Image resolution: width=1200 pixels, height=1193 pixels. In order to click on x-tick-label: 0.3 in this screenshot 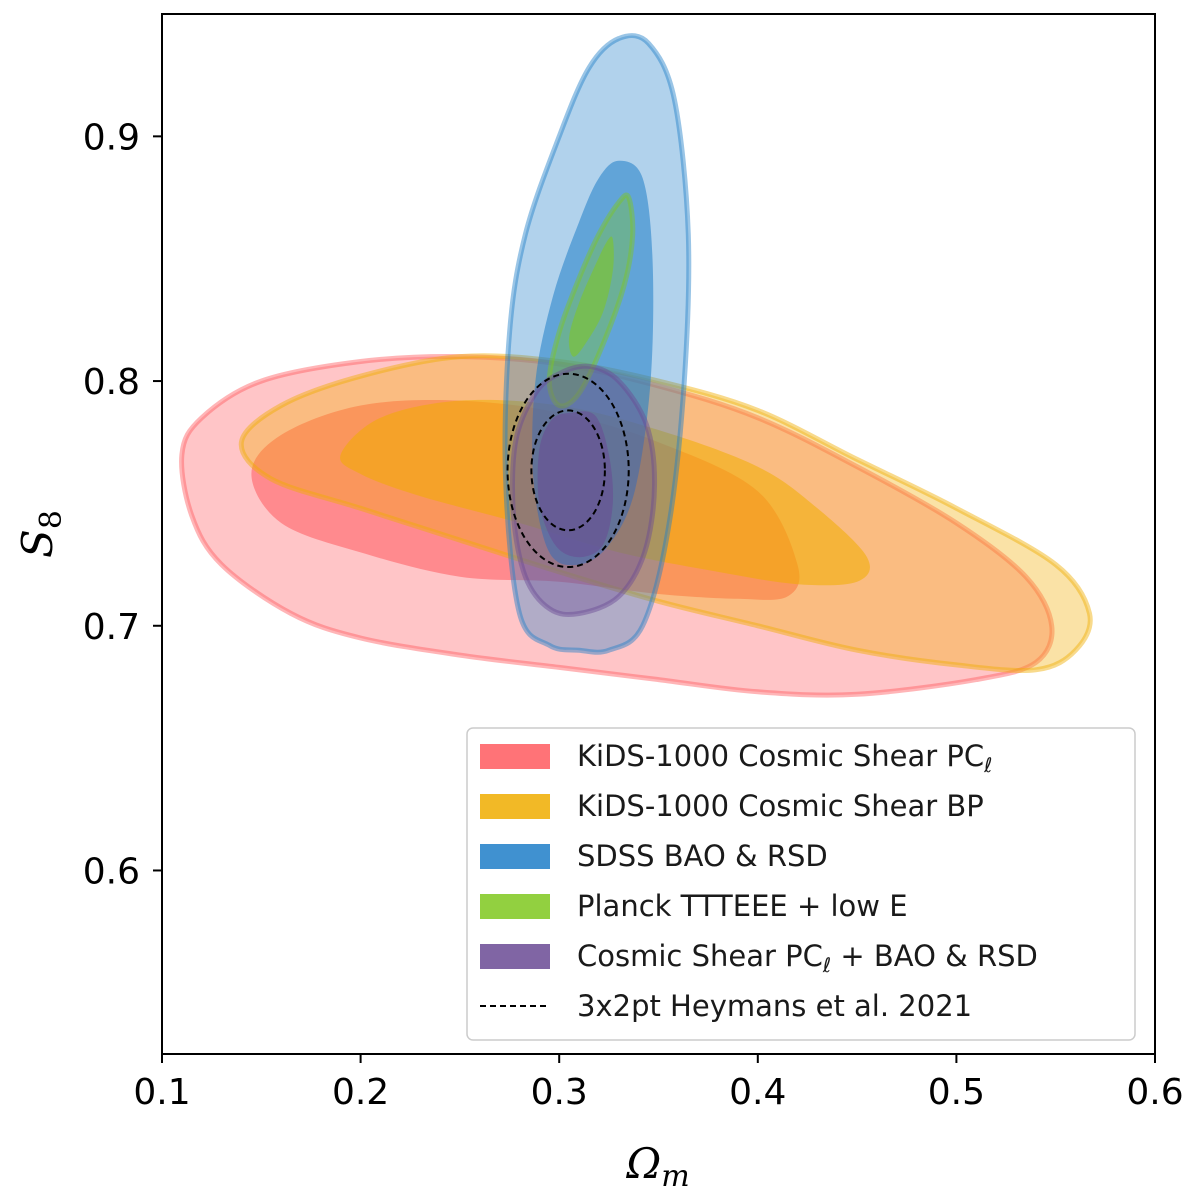, I will do `click(559, 1092)`.